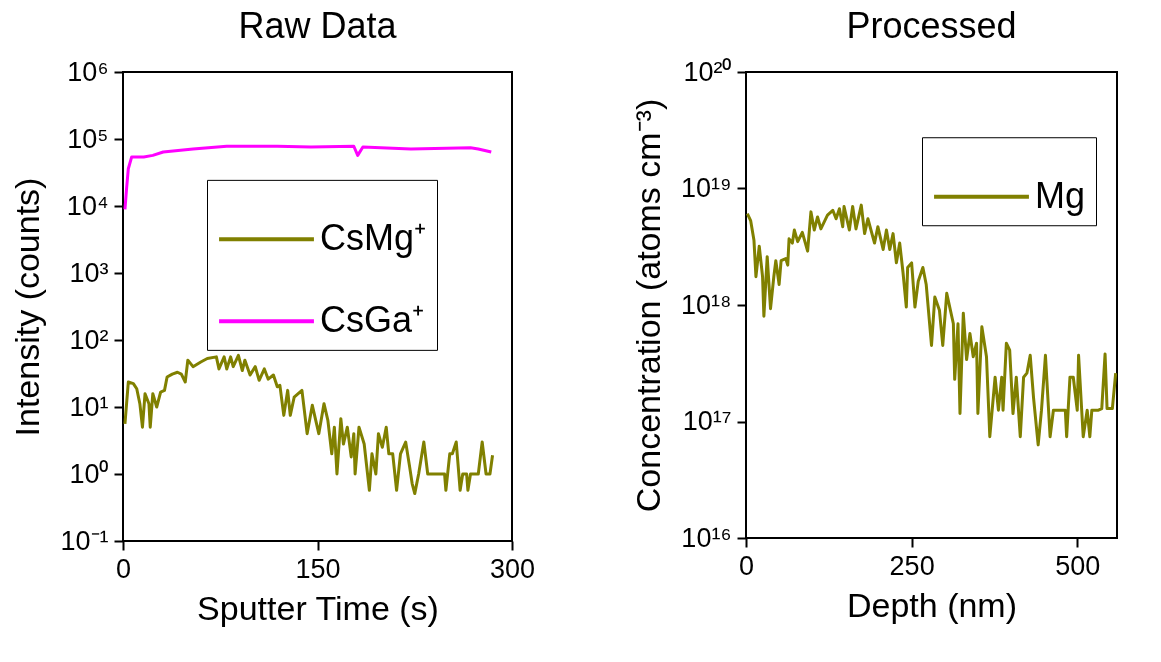 The height and width of the screenshot is (662, 1161). Describe the element at coordinates (84, 540) in the screenshot. I see `y-tick-label: 10⁻¹` at that location.